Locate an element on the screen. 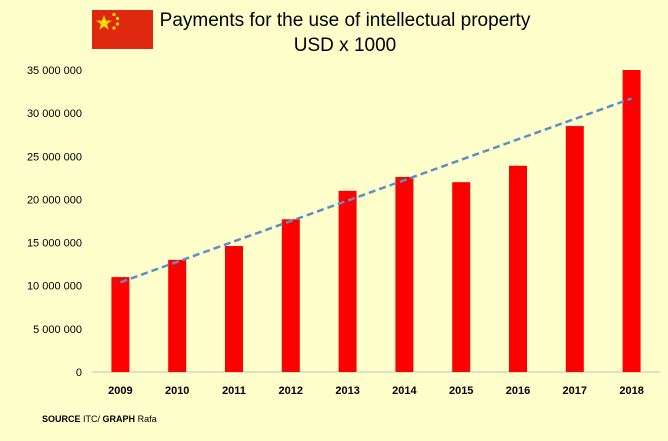 This screenshot has height=441, width=668. x-tick-label: 2018 is located at coordinates (631, 391).